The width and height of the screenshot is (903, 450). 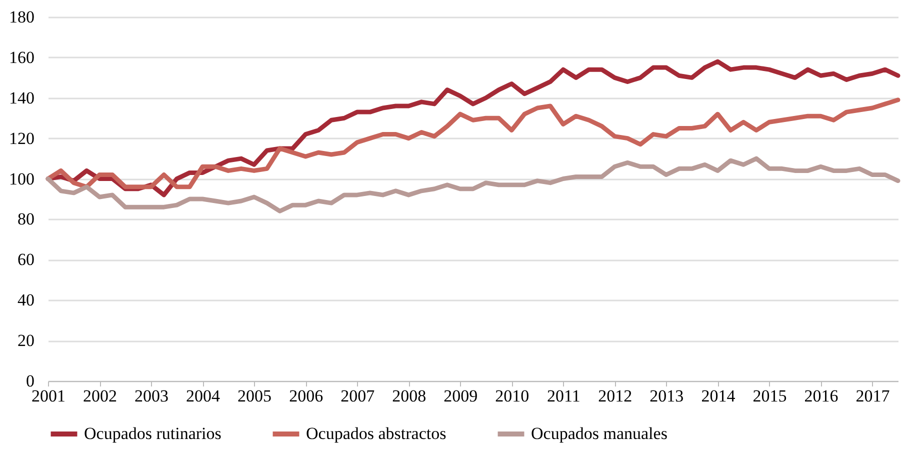 I want to click on x-tick-label: 2001, so click(x=49, y=396).